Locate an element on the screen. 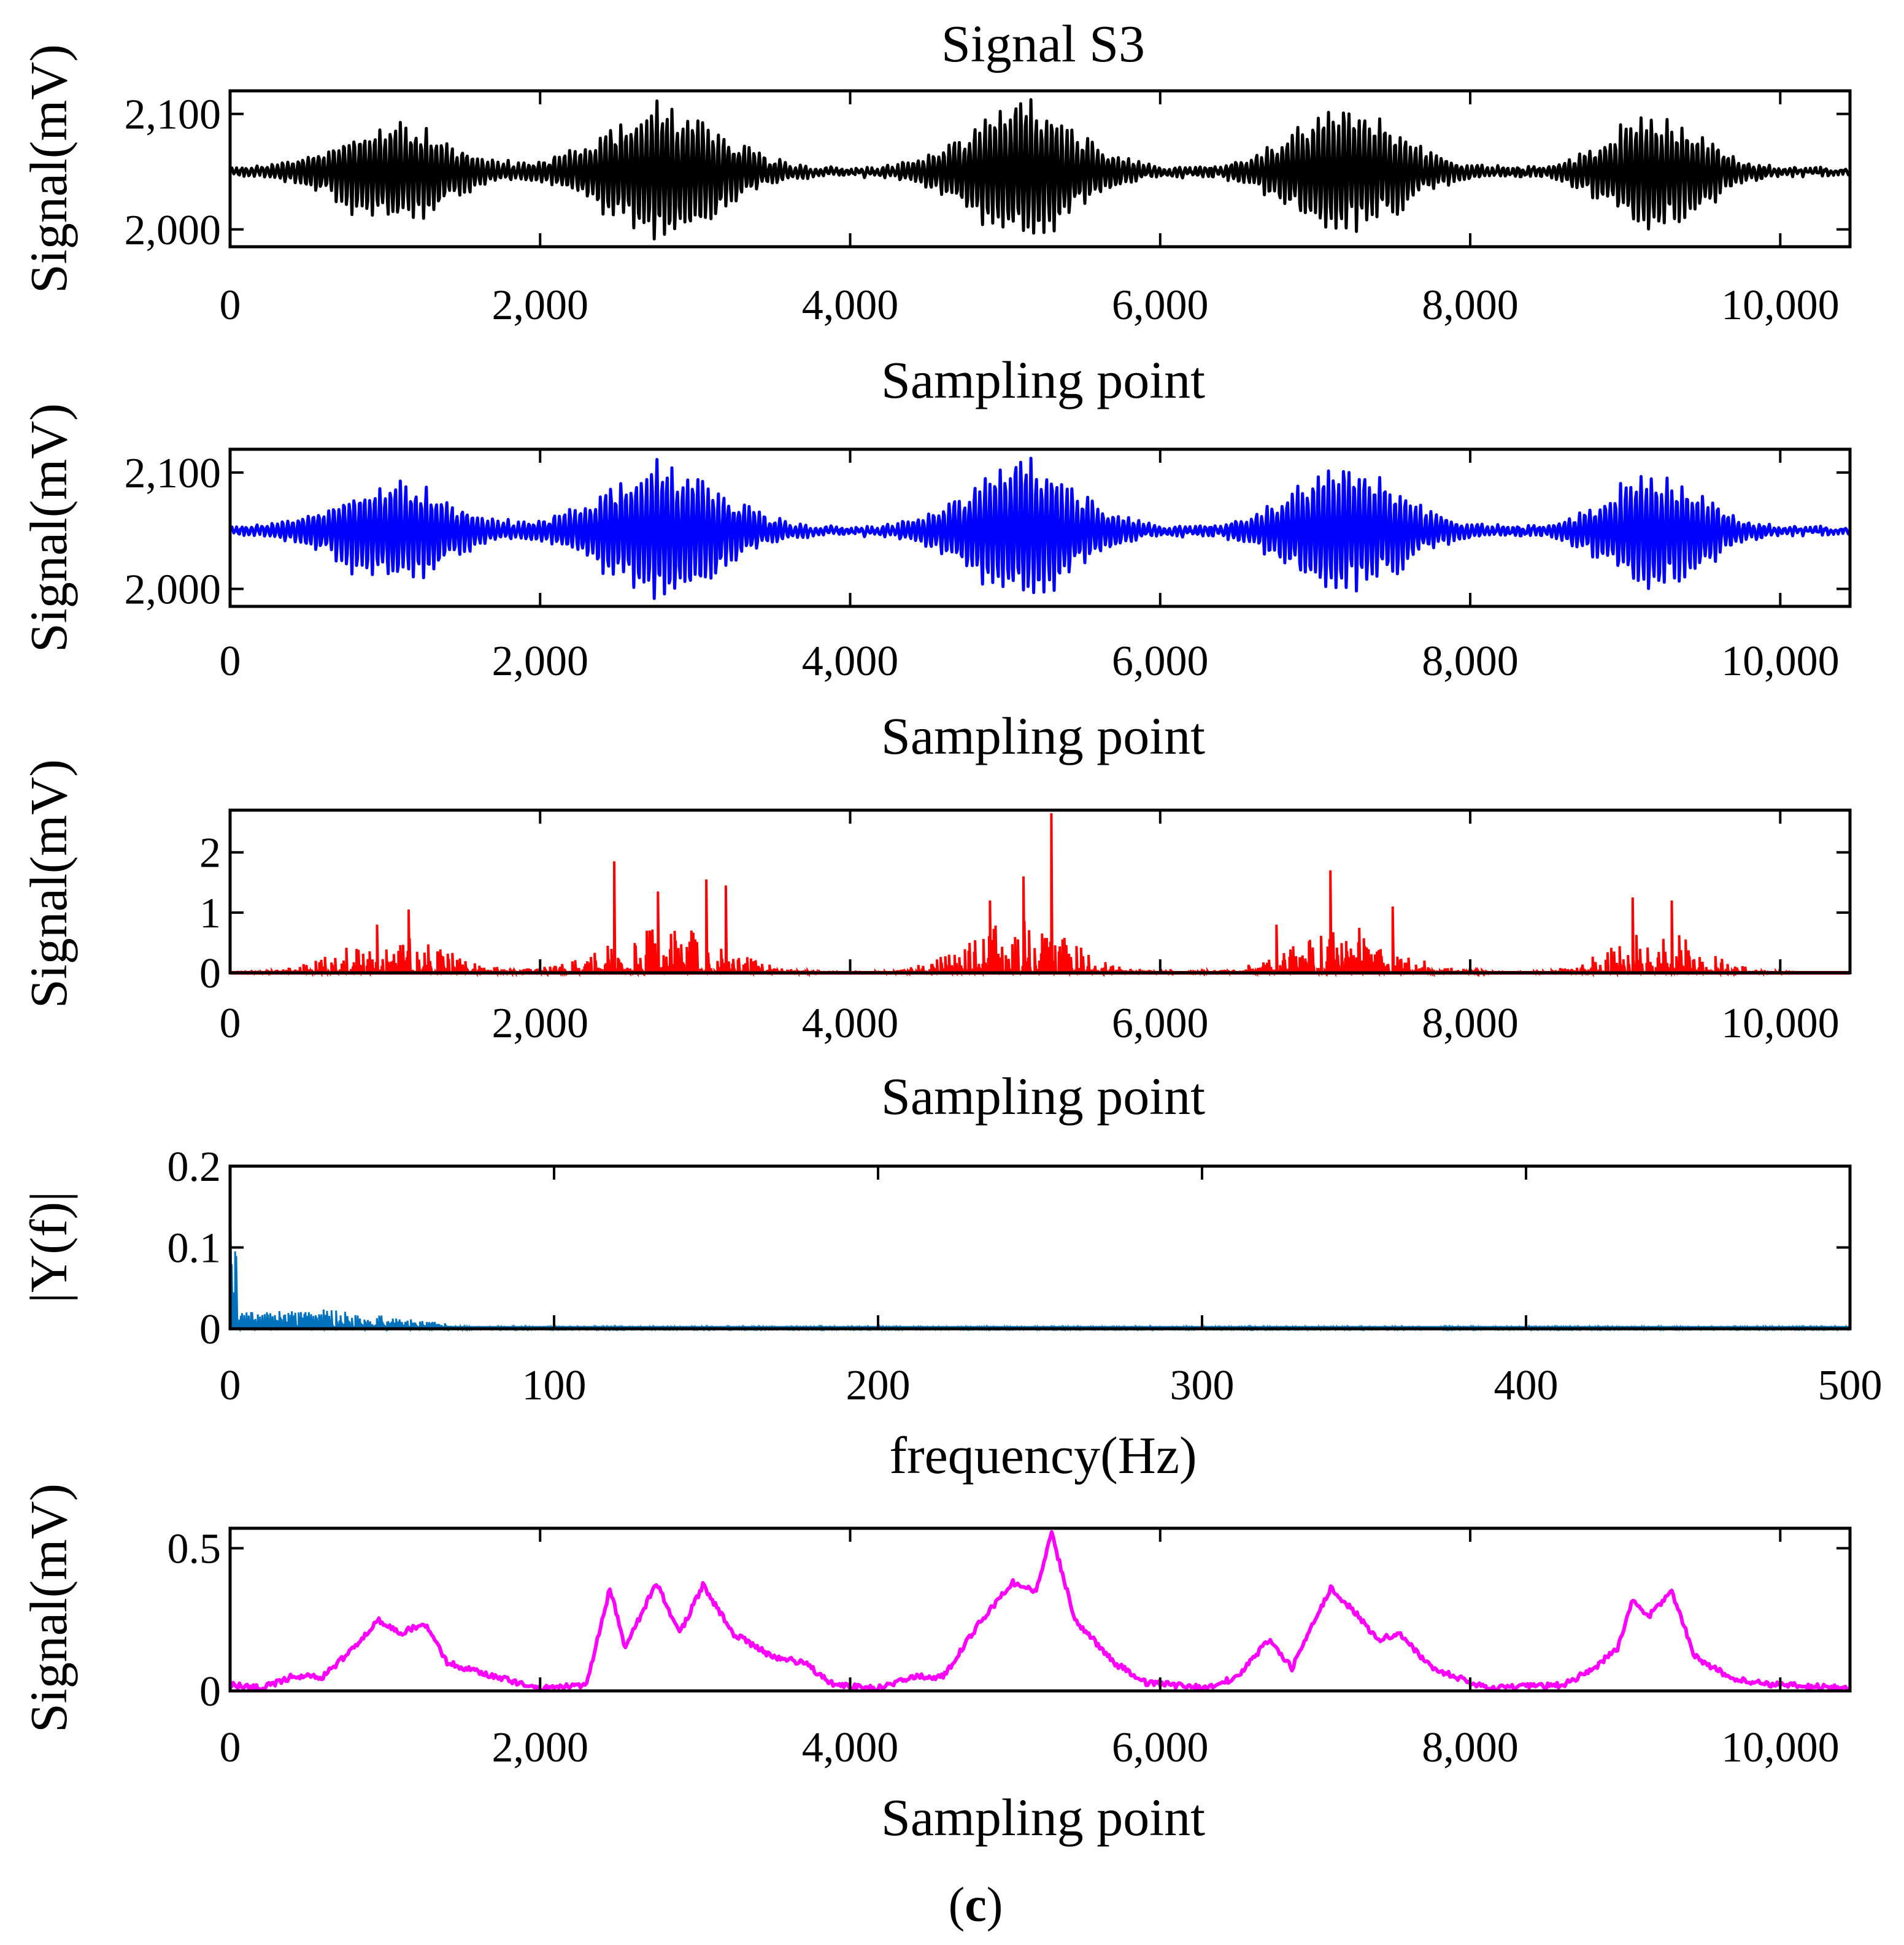 The height and width of the screenshot is (1945, 1904). tick-group: 0 2,000 4,000 6,000 8,000 10,000 0 1 2 is located at coordinates (1024, 928).